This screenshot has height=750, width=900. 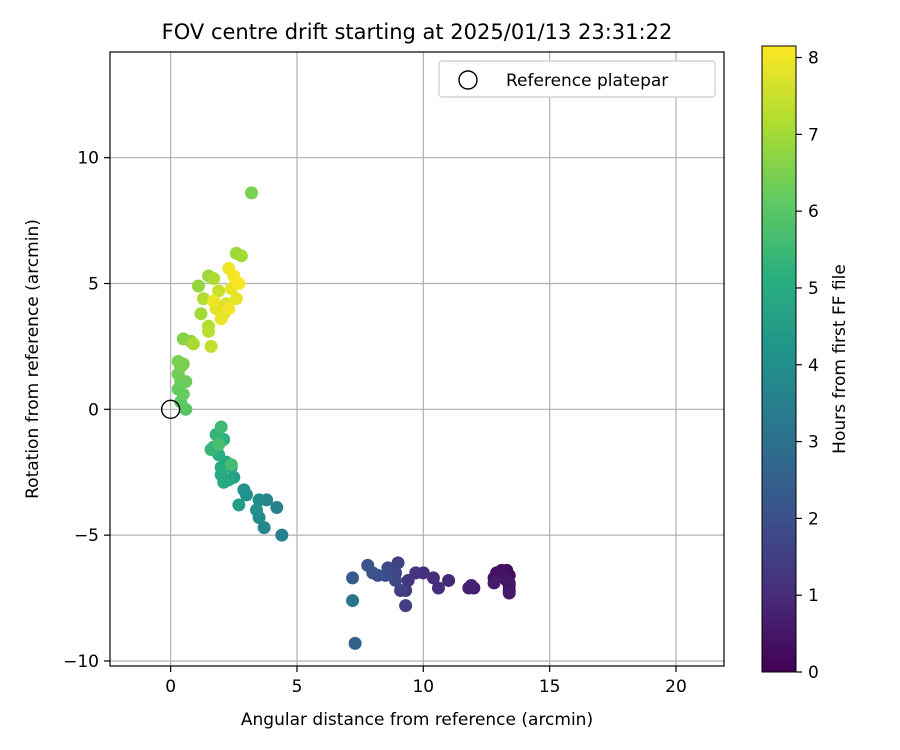 I want to click on y-tick-label: 10, so click(x=88, y=159).